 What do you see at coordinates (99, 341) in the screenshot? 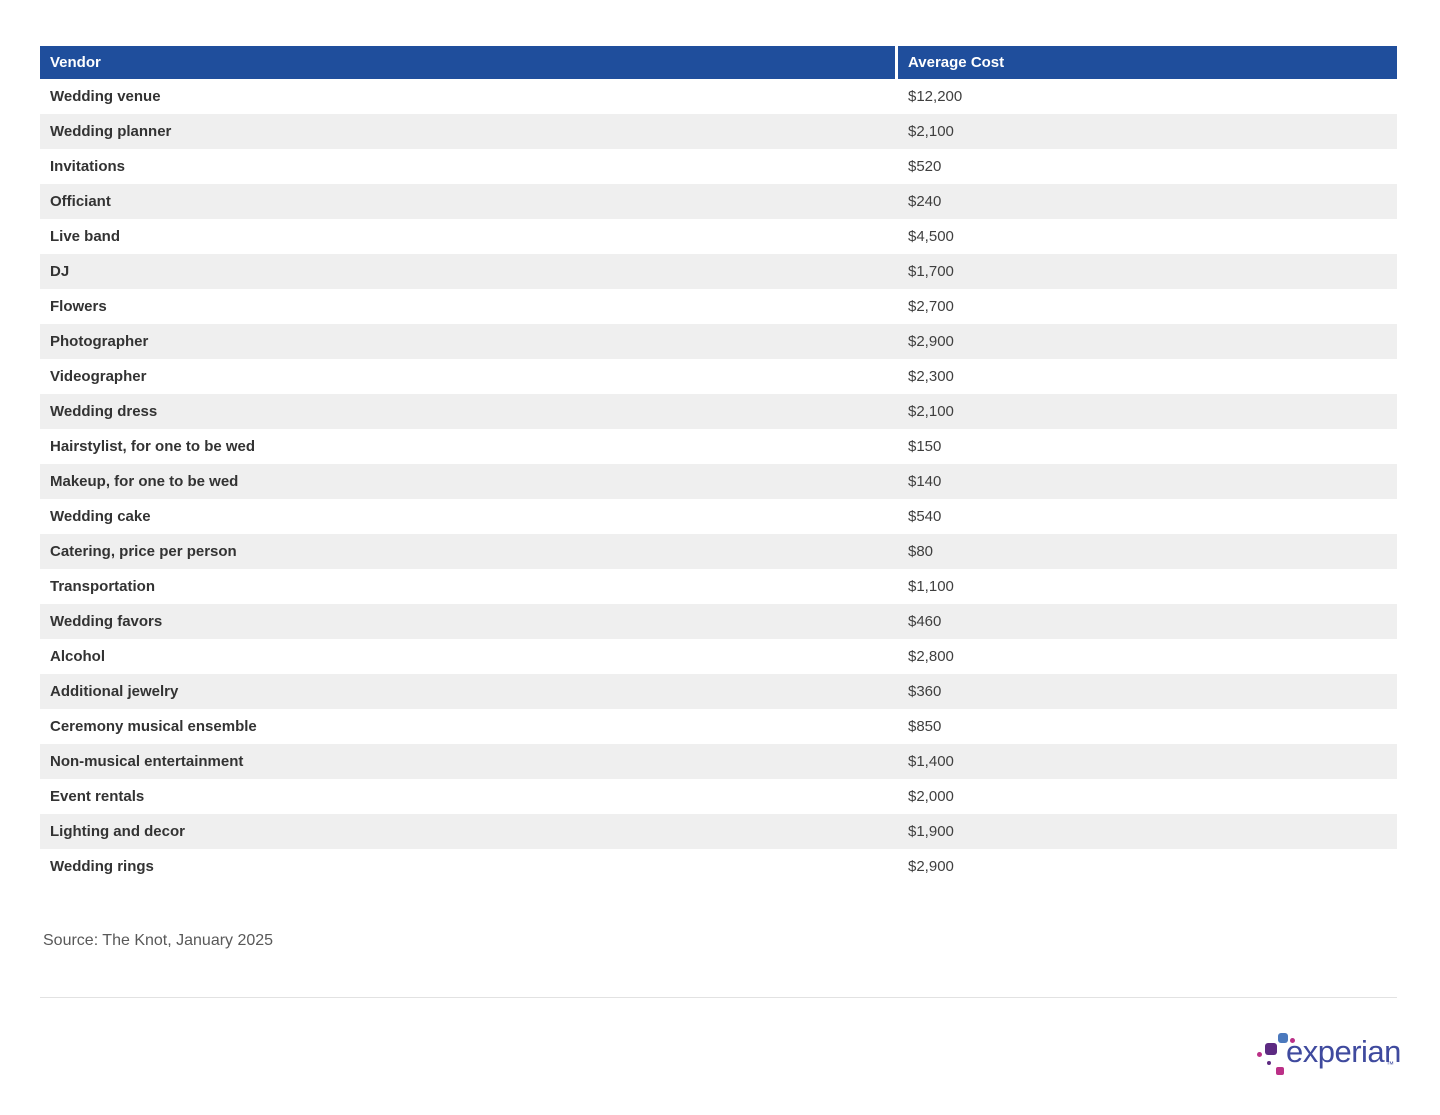
I see `vendor-cell: Photographer` at bounding box center [99, 341].